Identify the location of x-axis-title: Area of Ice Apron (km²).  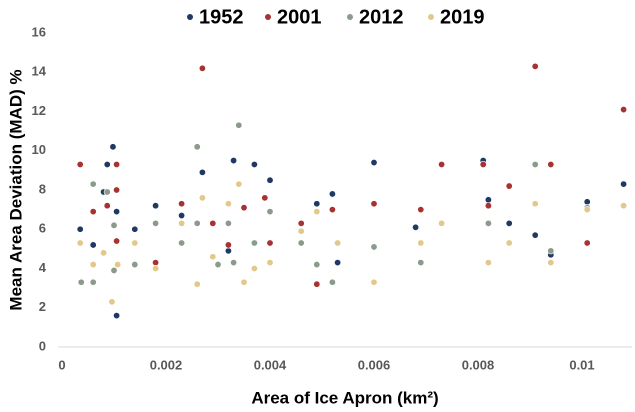
(344, 397).